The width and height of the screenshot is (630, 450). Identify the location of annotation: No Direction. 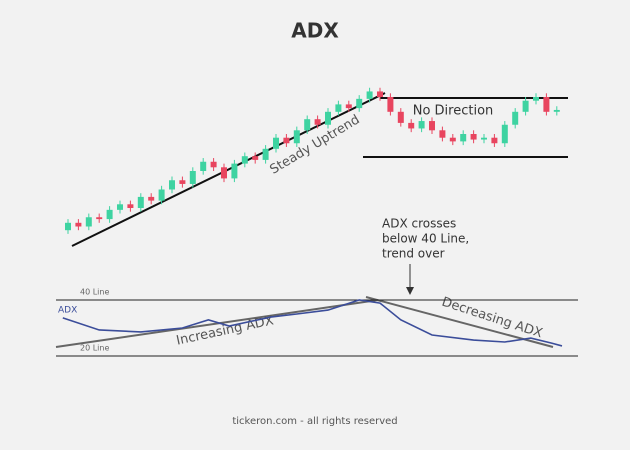
(453, 111).